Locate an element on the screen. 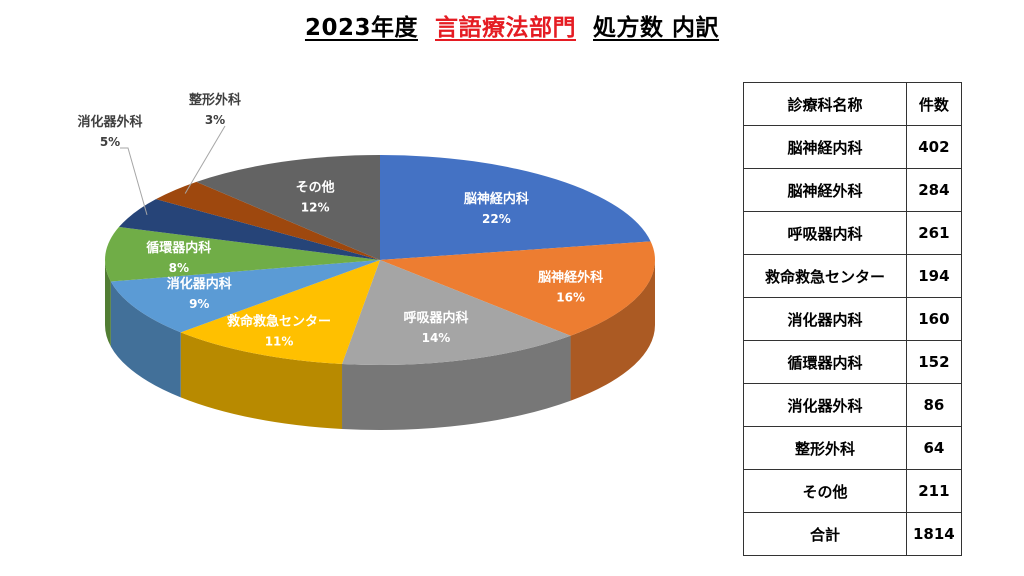  cell-count: 64 is located at coordinates (934, 448).